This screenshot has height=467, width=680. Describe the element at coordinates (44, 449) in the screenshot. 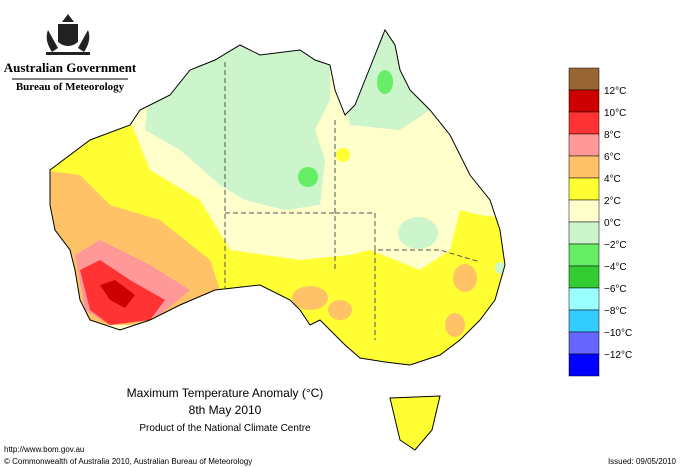

I see `footer-url: http://www.bom.gov.au` at that location.